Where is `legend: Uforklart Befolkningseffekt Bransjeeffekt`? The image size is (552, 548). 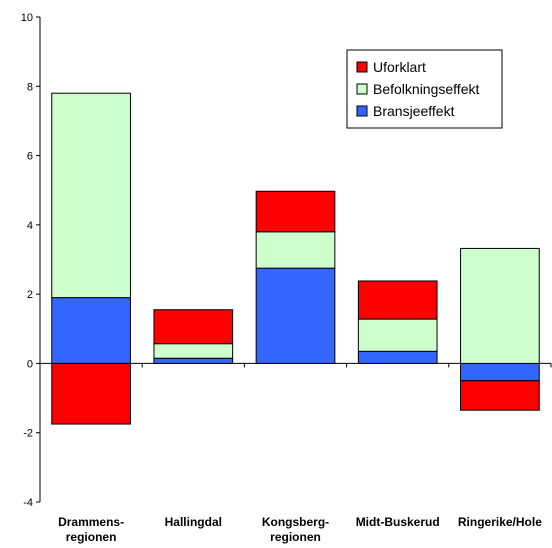
legend: Uforklart Befolkningseffekt Bransjeeffekt is located at coordinates (424, 89).